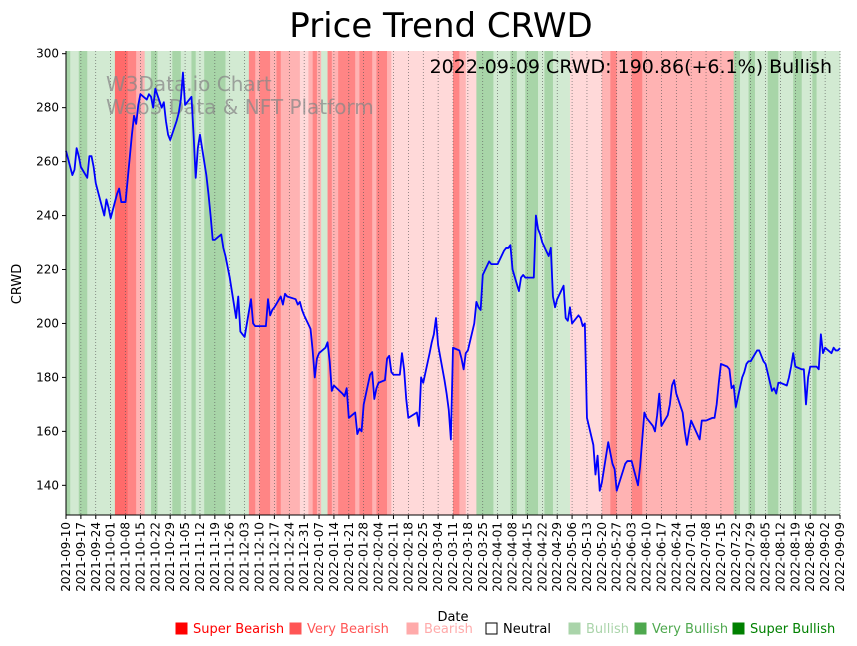 The height and width of the screenshot is (646, 857). I want to click on x-tick-label: 2022-05-27, so click(617, 557).